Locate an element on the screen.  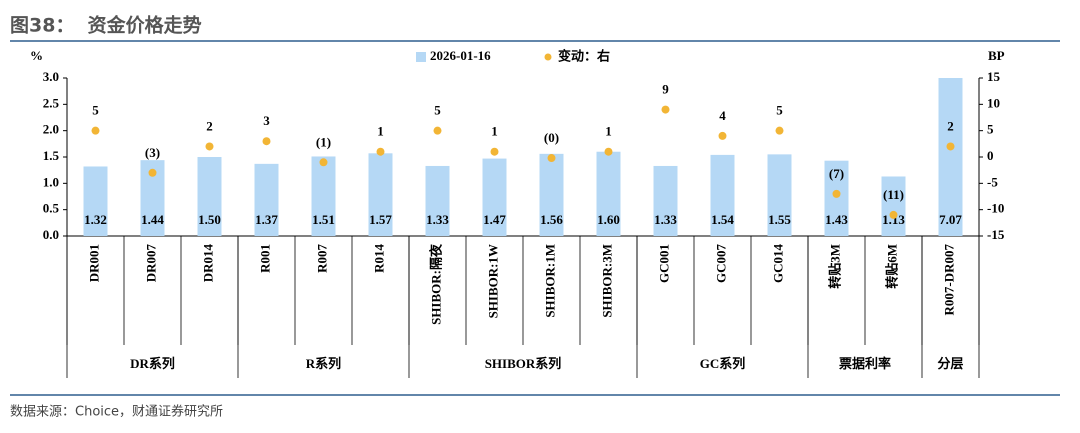
dot-value-label: (7) is located at coordinates (836, 173).